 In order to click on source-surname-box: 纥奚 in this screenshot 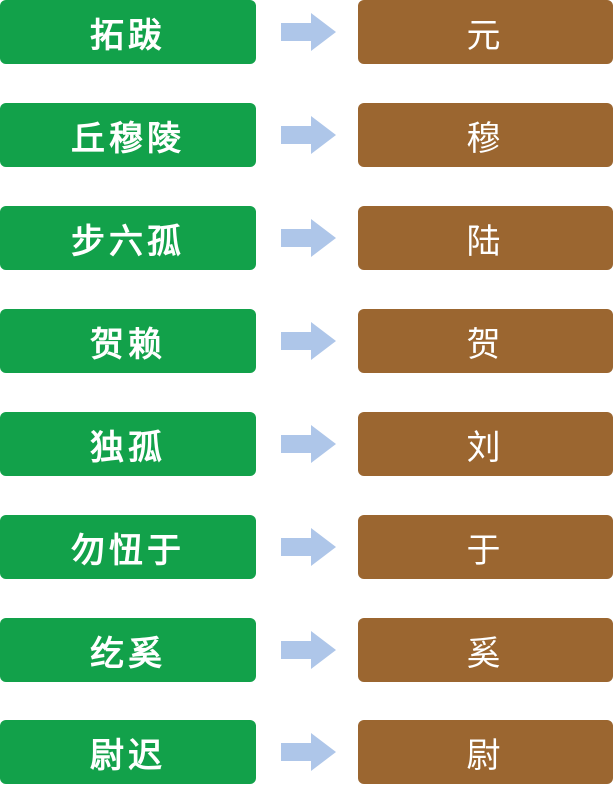, I will do `click(128, 650)`.